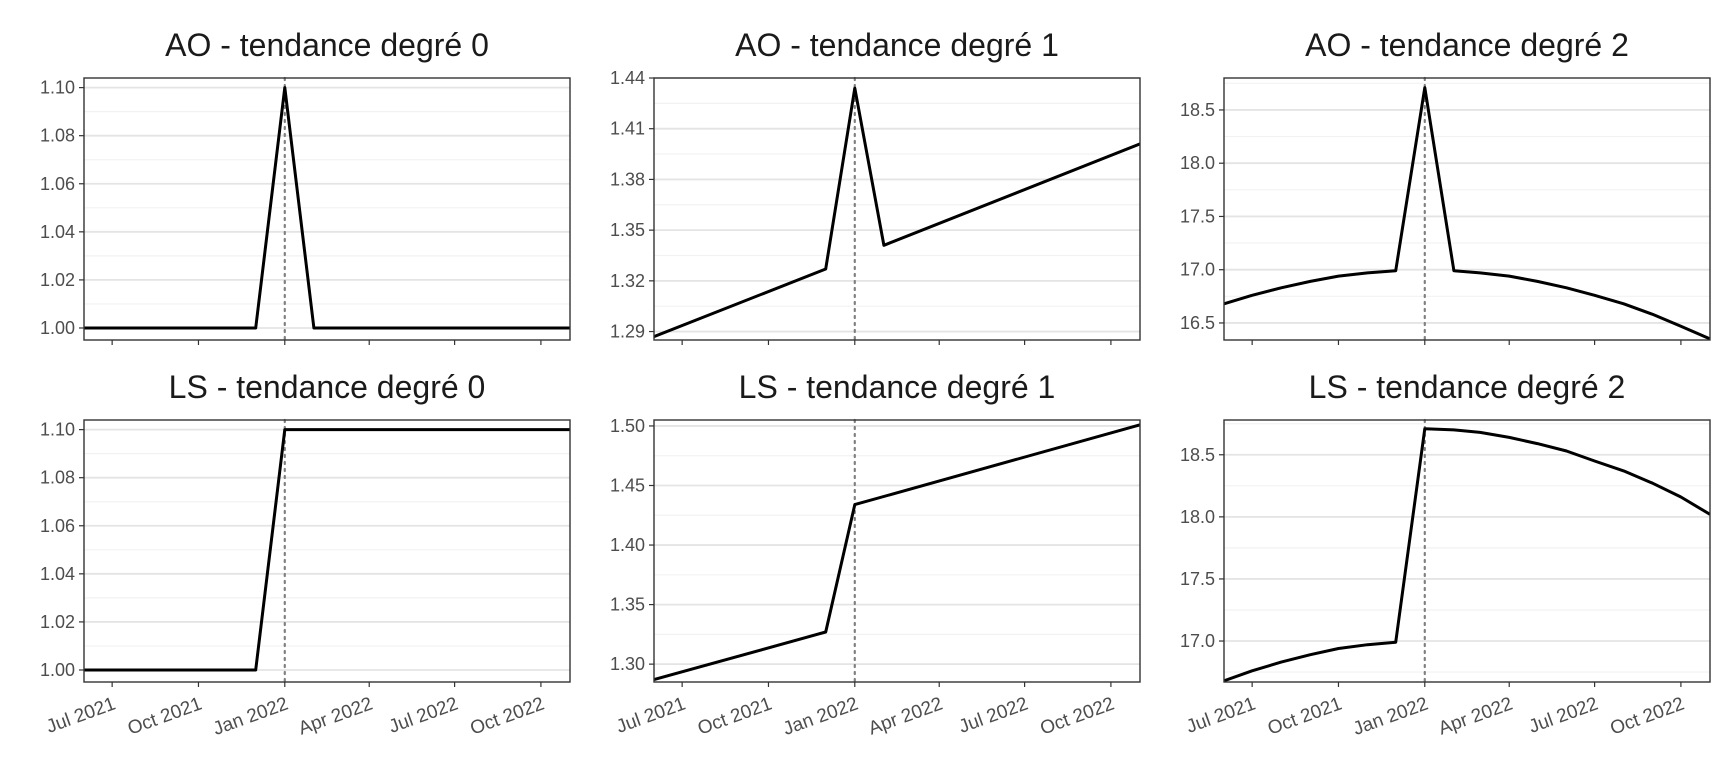 The width and height of the screenshot is (1728, 768). Describe the element at coordinates (627, 78) in the screenshot. I see `y-tick-label: 1.44` at that location.